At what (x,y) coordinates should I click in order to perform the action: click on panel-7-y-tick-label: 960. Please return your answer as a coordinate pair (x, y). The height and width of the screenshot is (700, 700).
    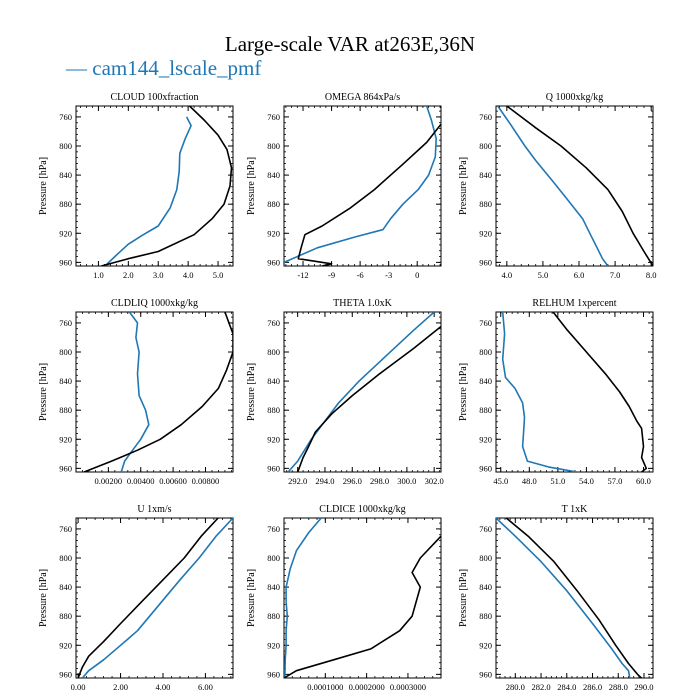
    Looking at the image, I should click on (65, 674).